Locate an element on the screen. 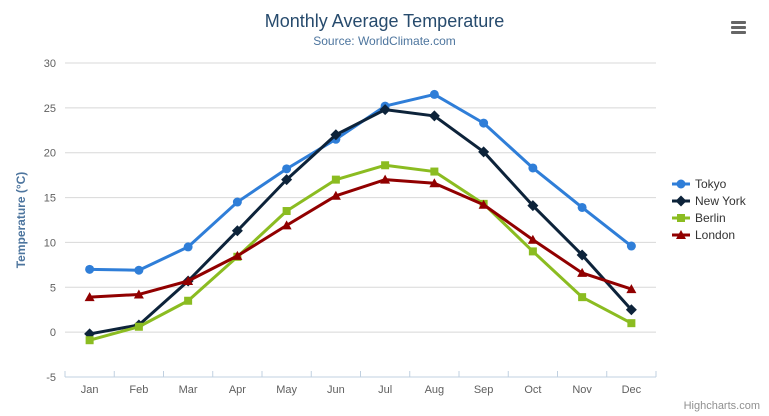  legend-triangle-icon is located at coordinates (681, 234).